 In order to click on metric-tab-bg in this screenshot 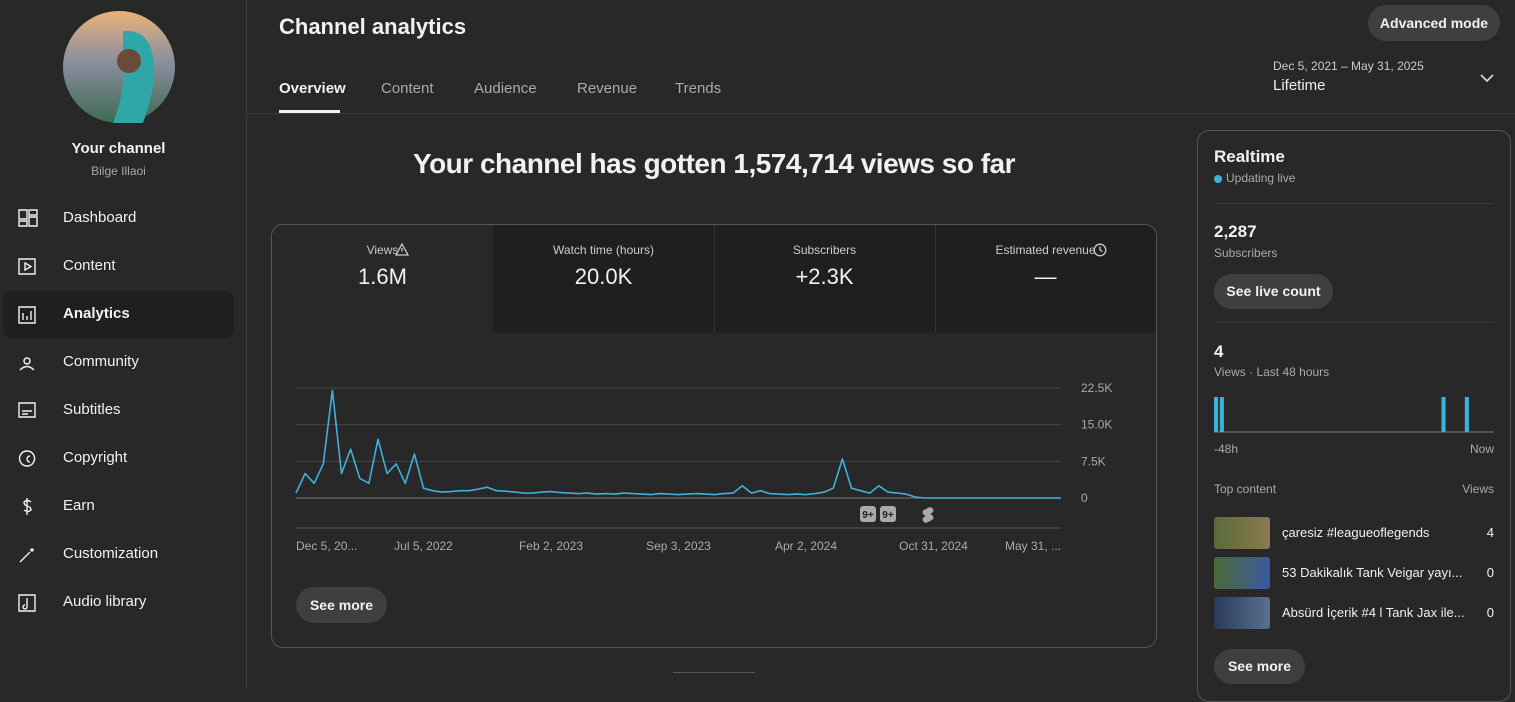, I will do `click(824, 279)`.